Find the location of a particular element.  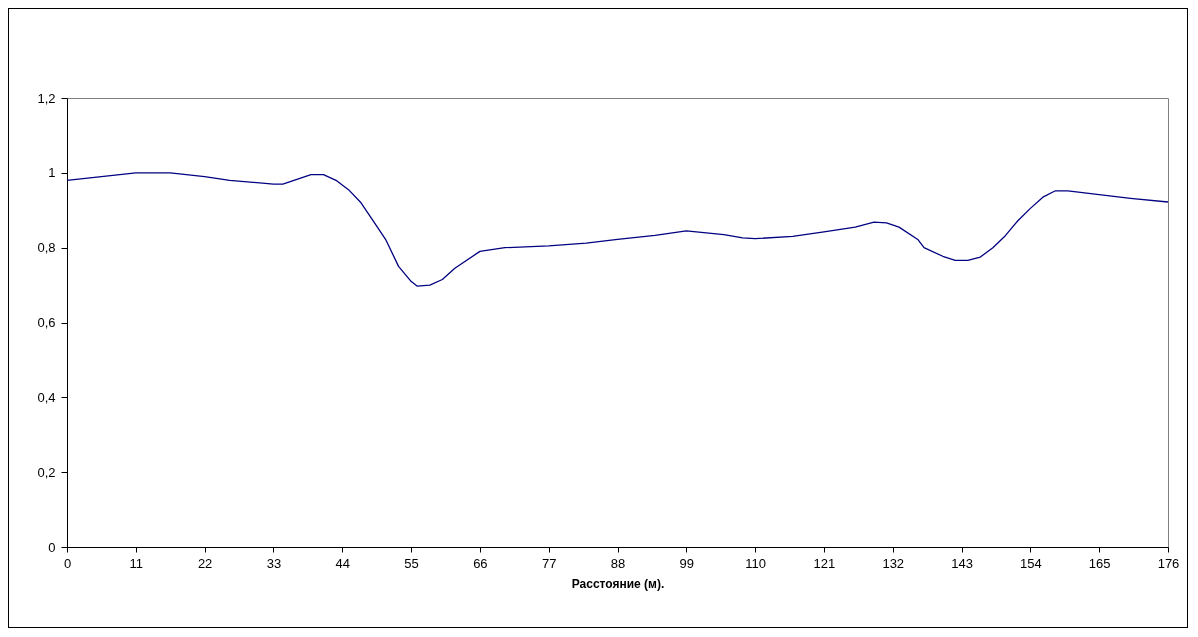

x-tick-label: 11 is located at coordinates (136, 563).